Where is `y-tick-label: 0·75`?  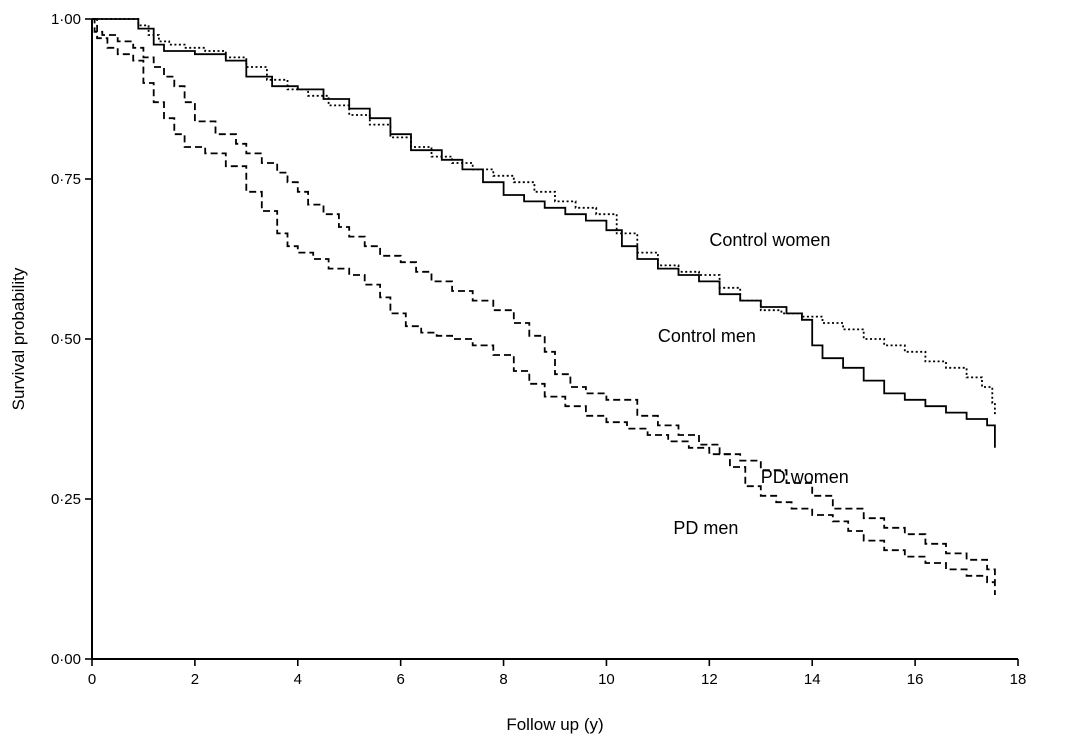
y-tick-label: 0·75 is located at coordinates (66, 179).